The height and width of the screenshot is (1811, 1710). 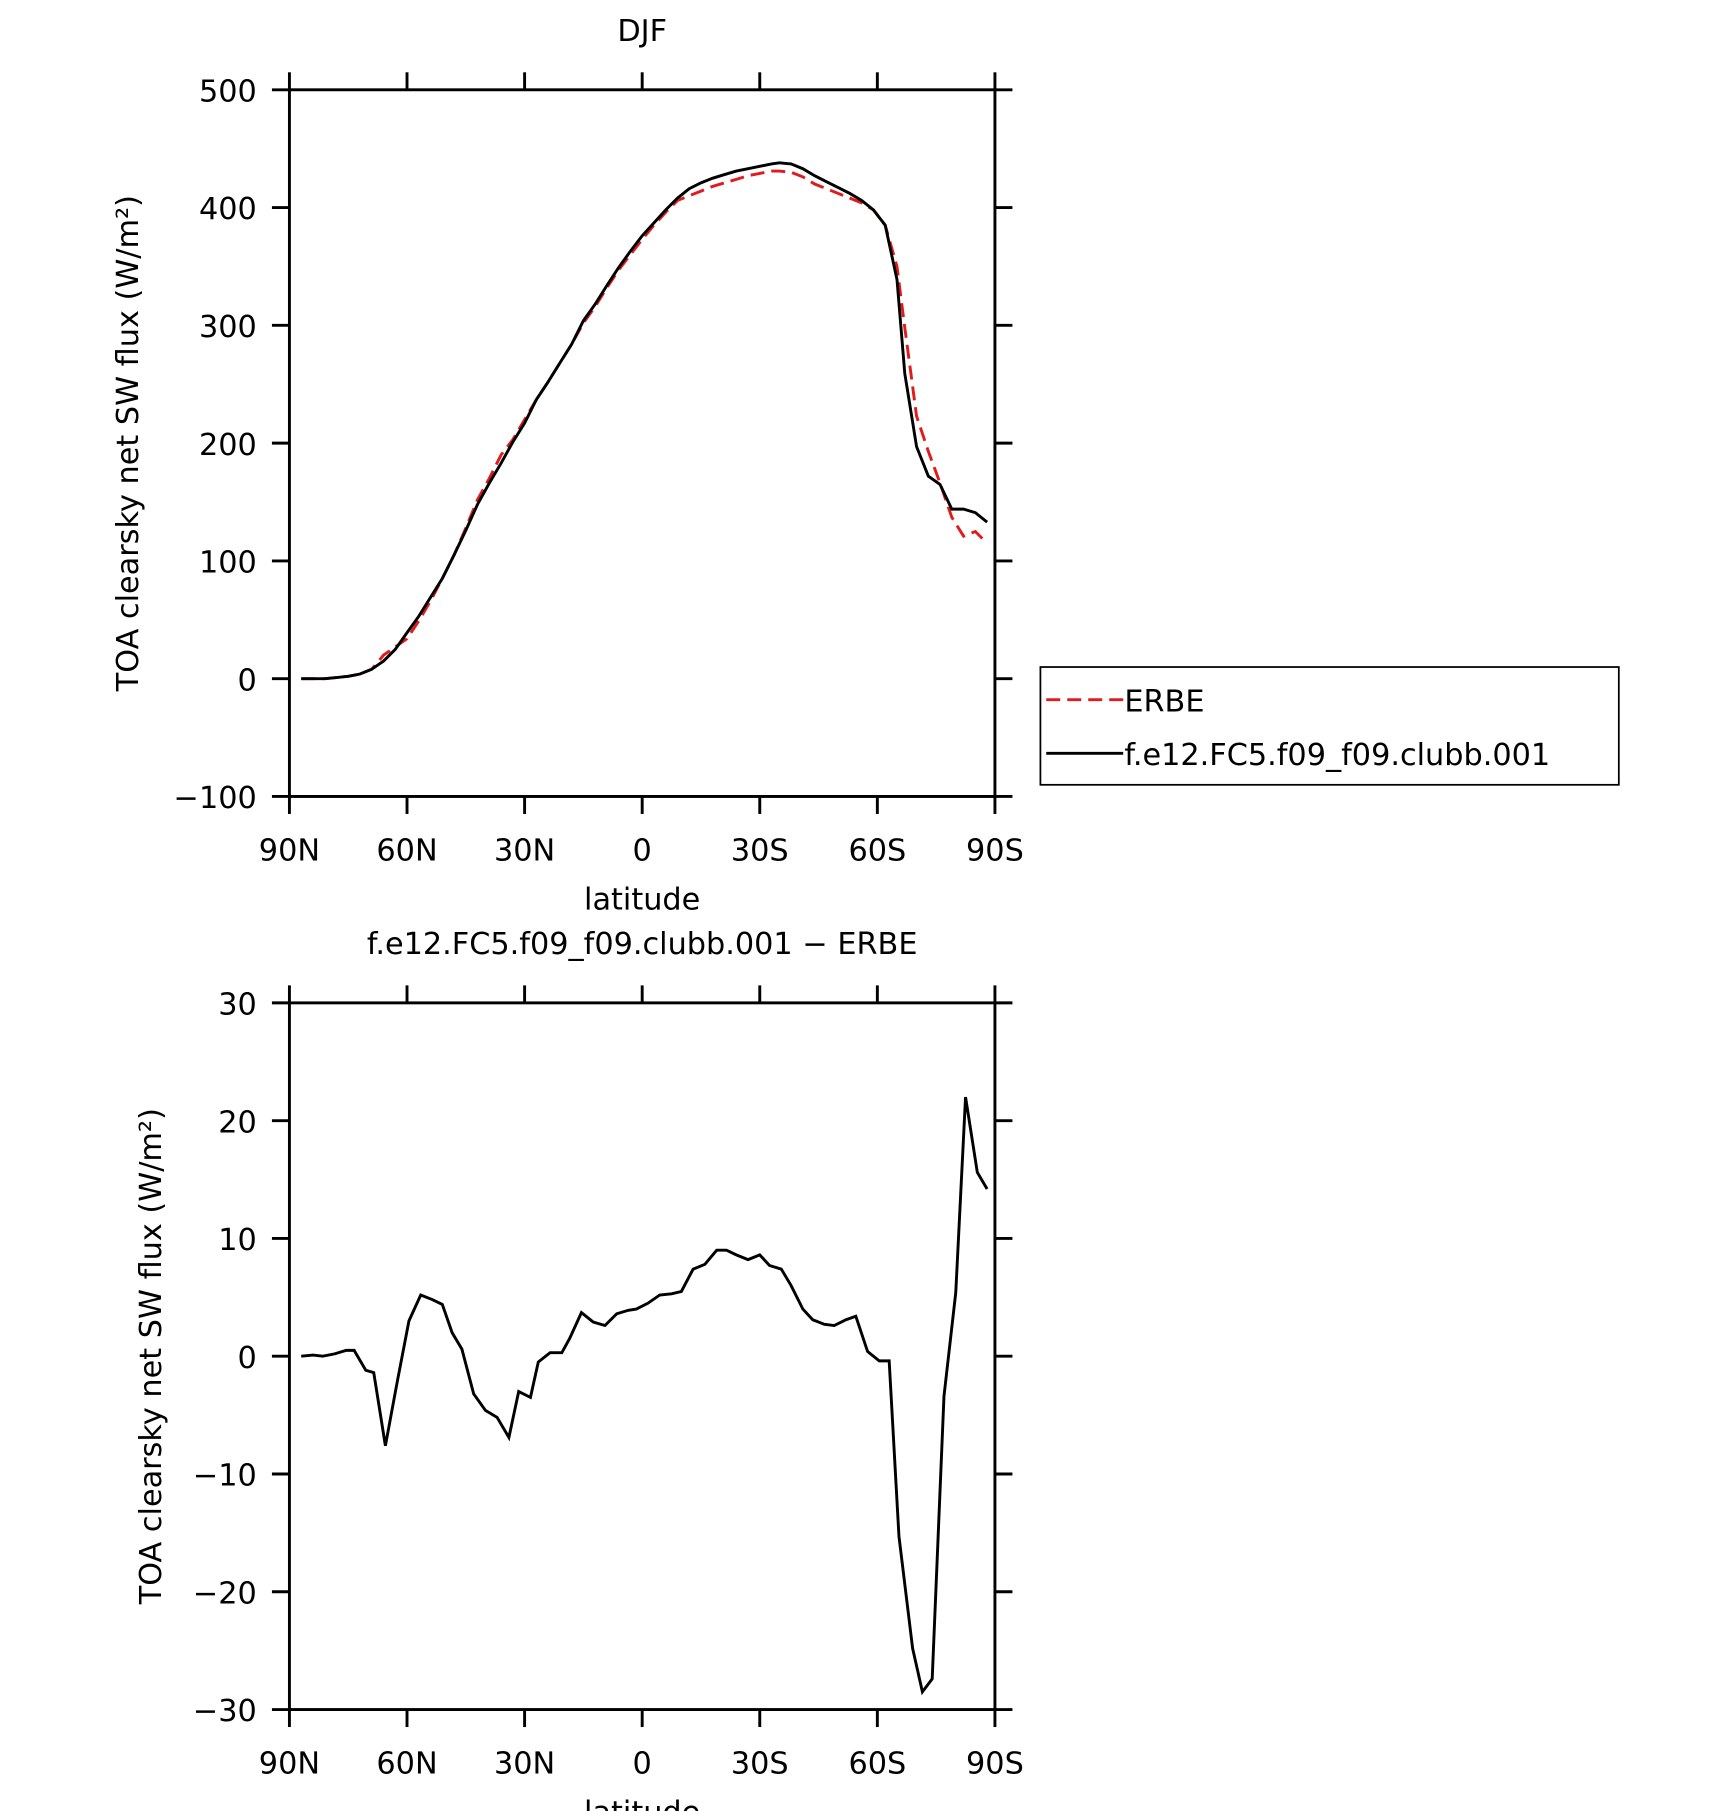 I want to click on legend-label: f.e12.FC5.f09_f09.clubb.001, so click(x=1337, y=755).